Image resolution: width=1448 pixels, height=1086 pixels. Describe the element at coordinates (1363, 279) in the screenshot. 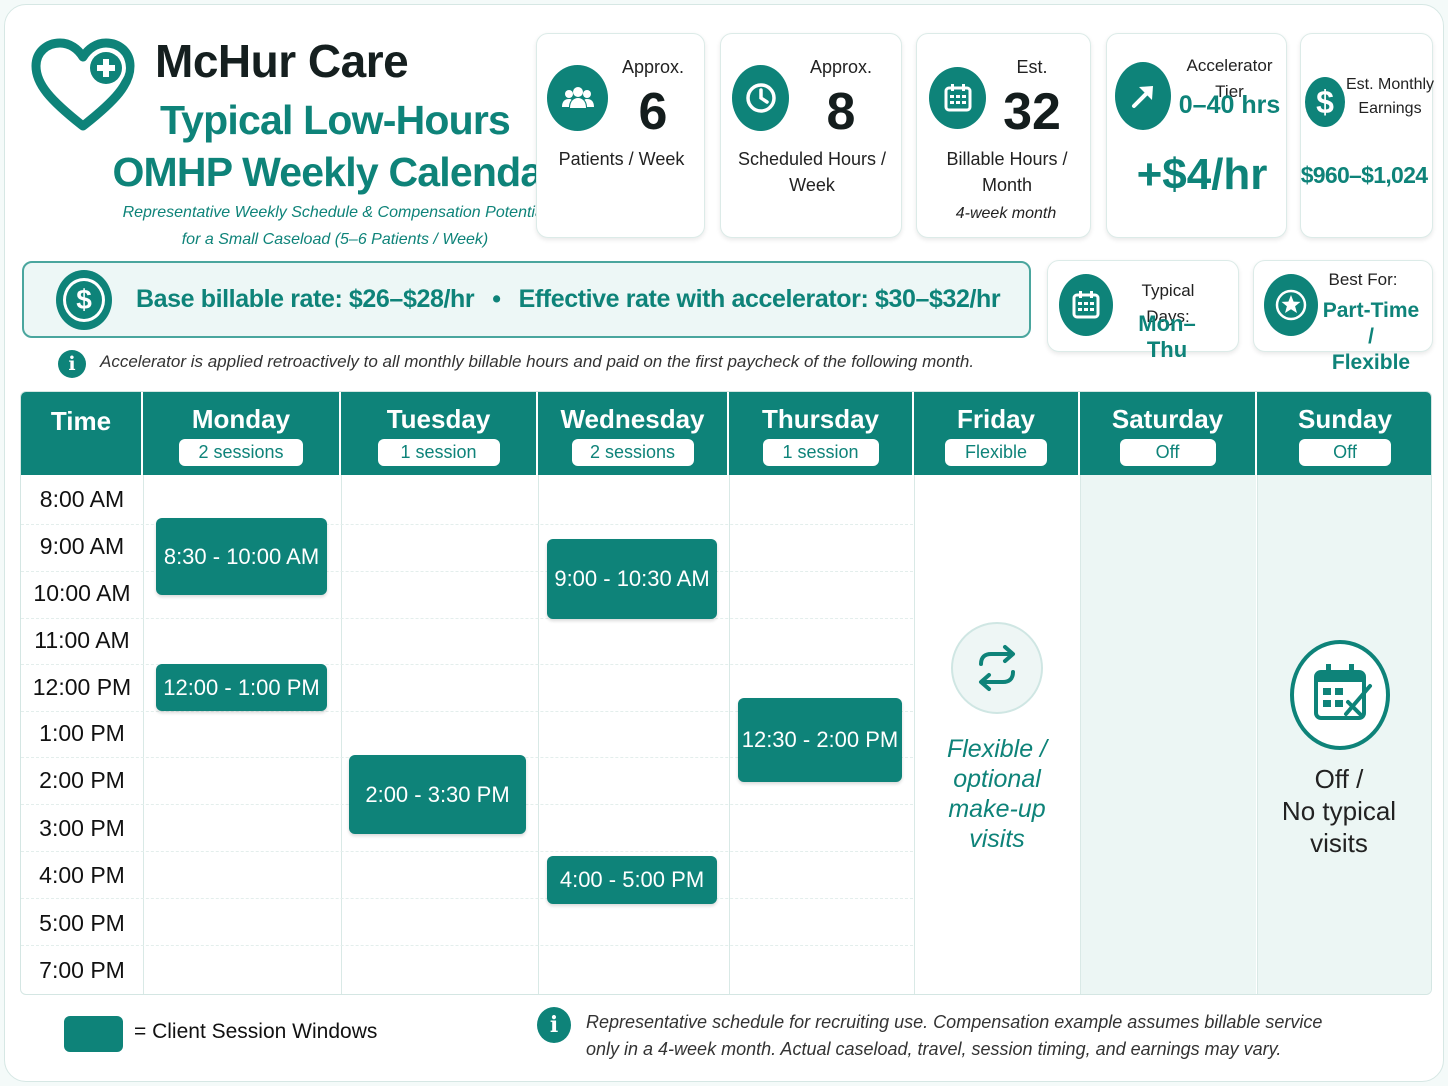

I see `best-for-label: Best For:` at that location.